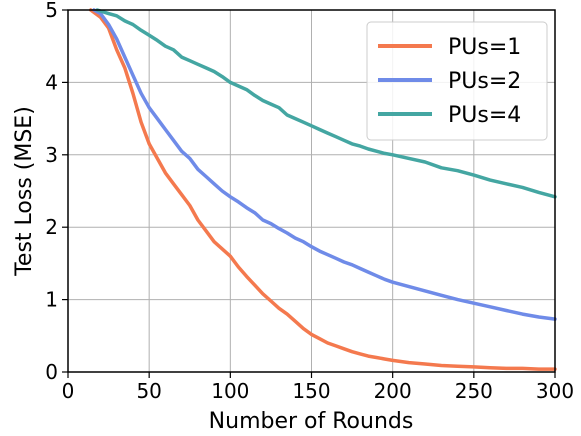 The height and width of the screenshot is (436, 581). Describe the element at coordinates (393, 391) in the screenshot. I see `x-tick-label: 200` at that location.